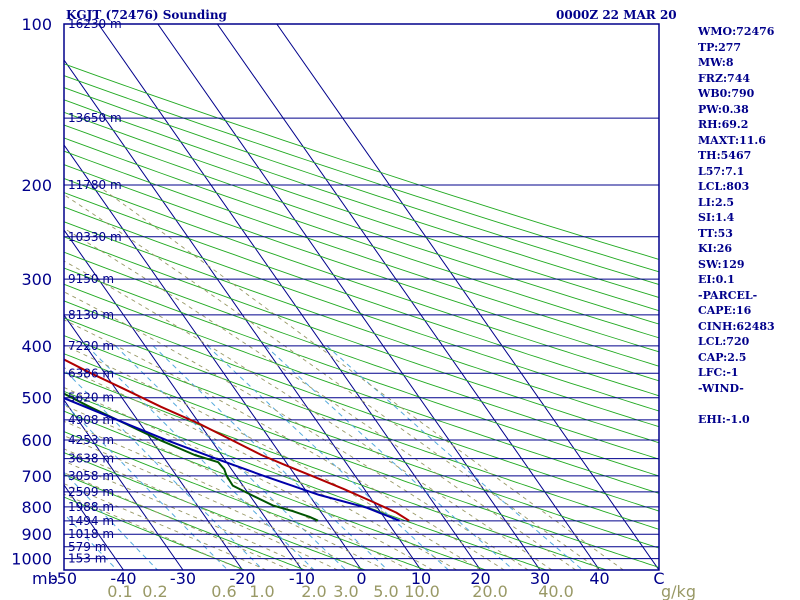  What do you see at coordinates (91, 476) in the screenshot?
I see `height-label: 3058 m` at bounding box center [91, 476].